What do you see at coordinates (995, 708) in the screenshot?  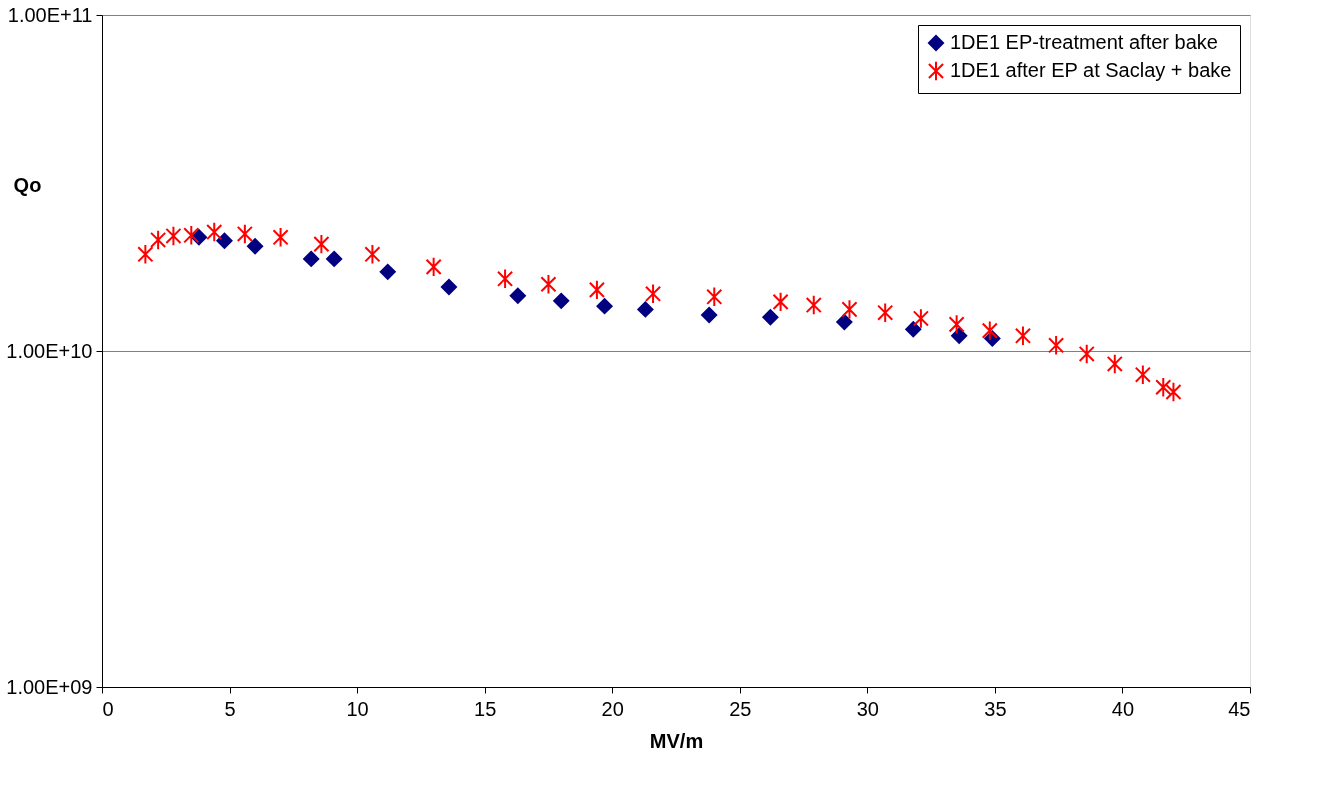 I see `x-tick-label: 35` at bounding box center [995, 708].